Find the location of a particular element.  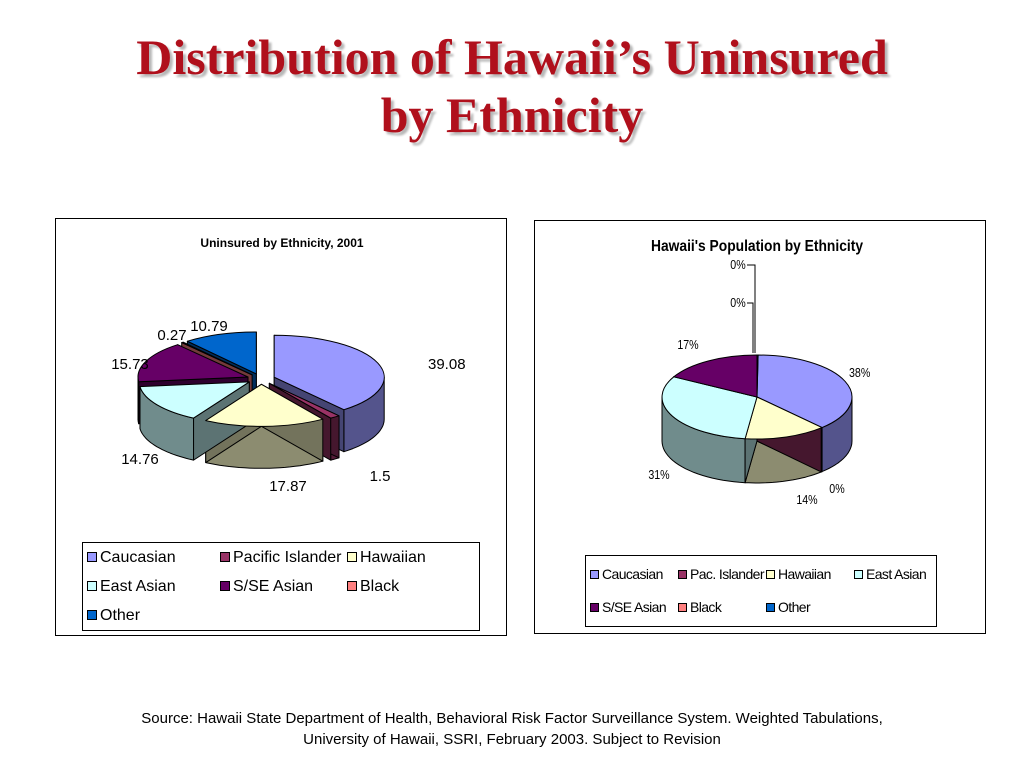

population-legend-item-east-asian: East Asian is located at coordinates (890, 574).